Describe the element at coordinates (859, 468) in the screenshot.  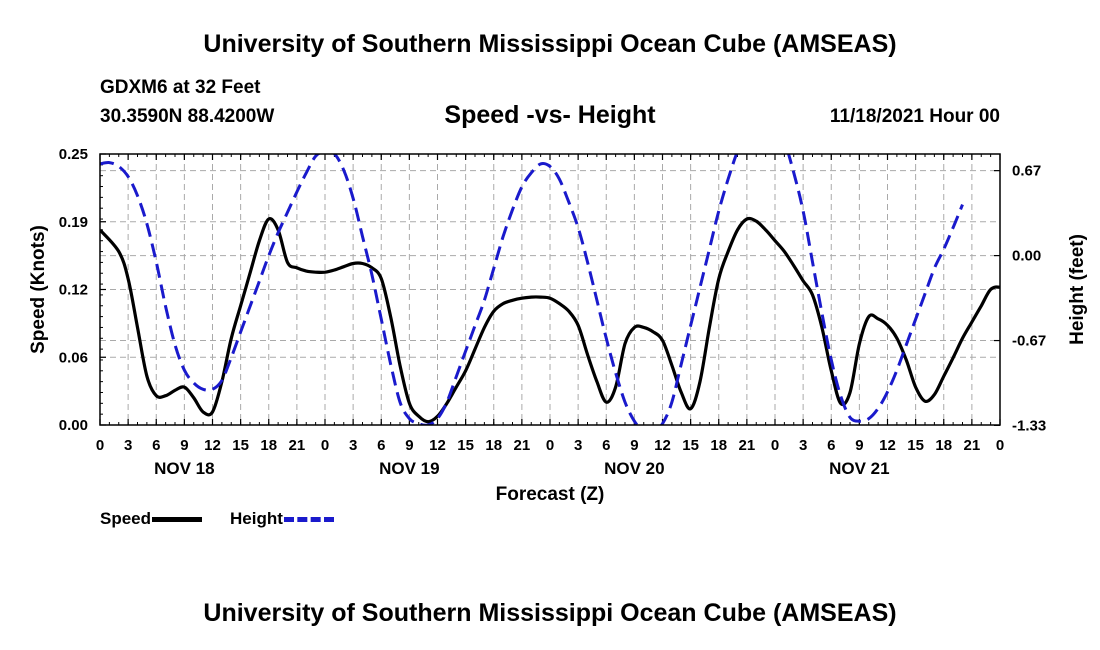
I see `day-label: NOV 21` at that location.